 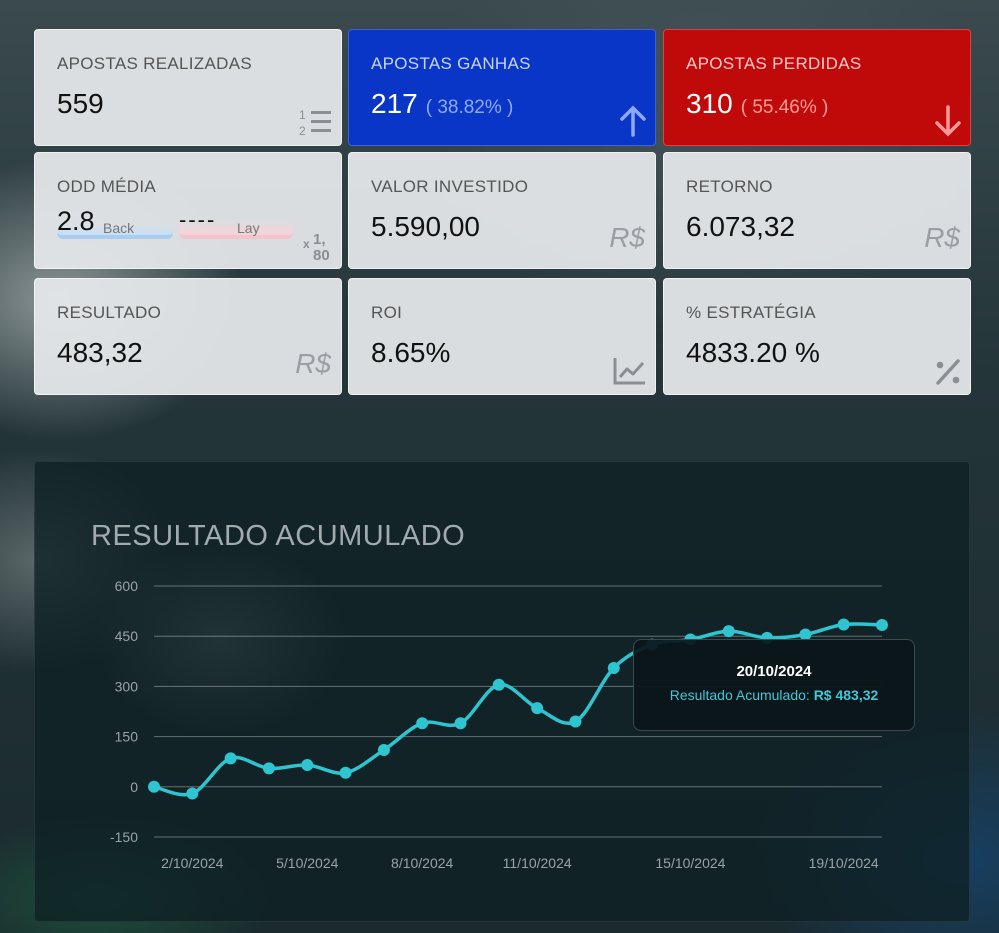 What do you see at coordinates (134, 787) in the screenshot?
I see `y-tick-label: 0` at bounding box center [134, 787].